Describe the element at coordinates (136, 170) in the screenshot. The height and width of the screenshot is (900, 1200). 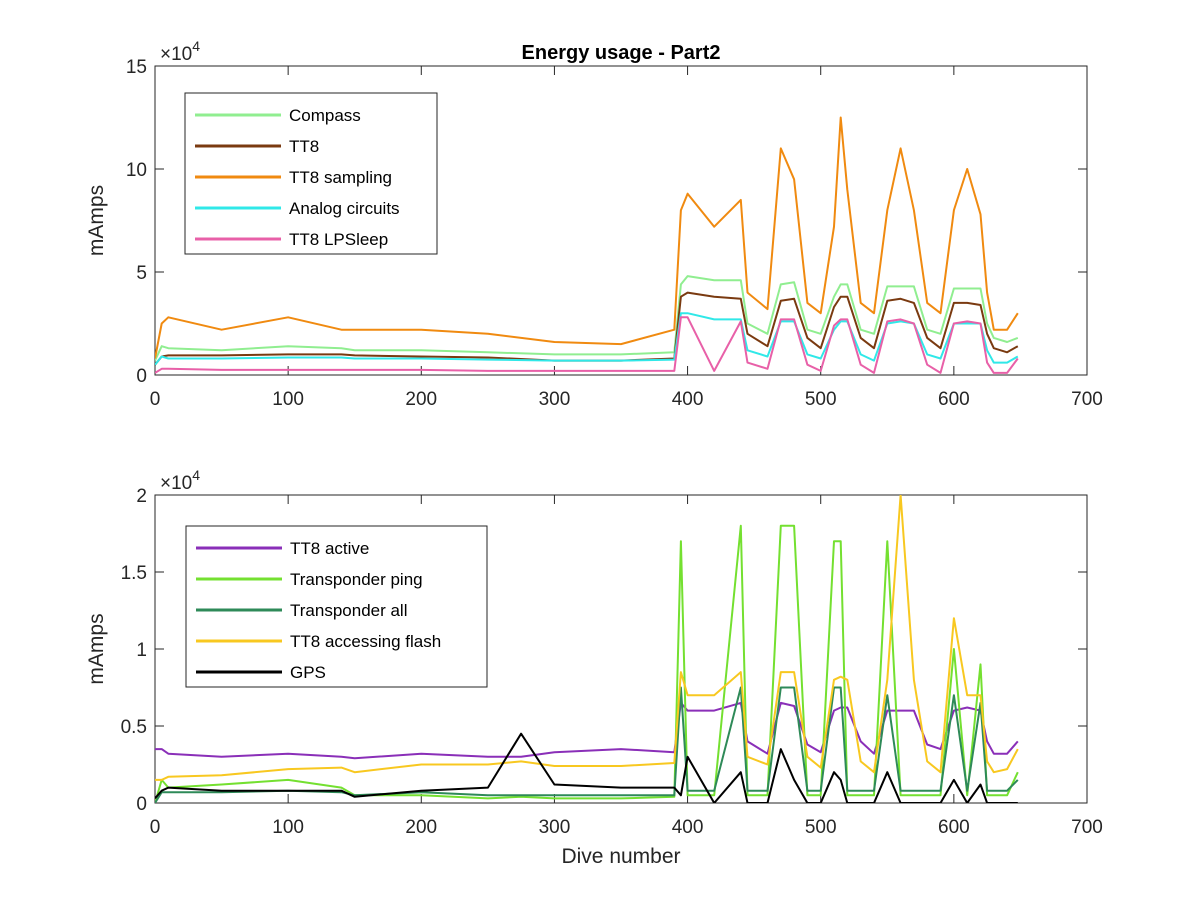
I see `y-tick-label: 10` at that location.